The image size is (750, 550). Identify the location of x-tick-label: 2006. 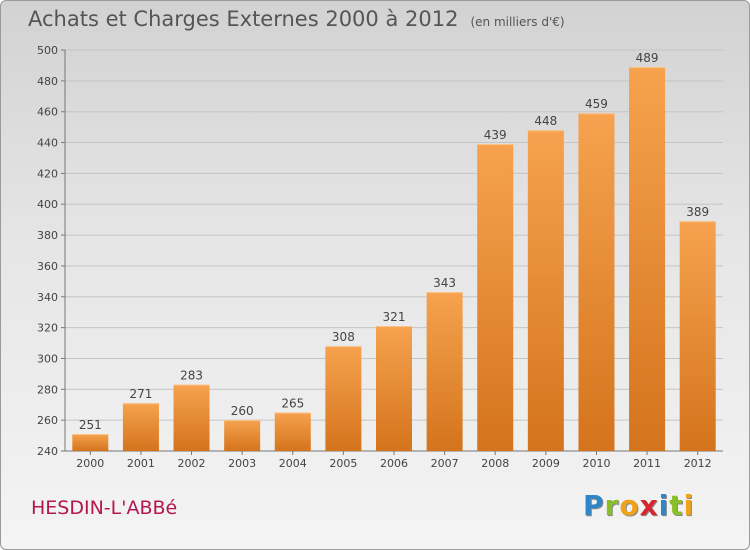
(394, 463).